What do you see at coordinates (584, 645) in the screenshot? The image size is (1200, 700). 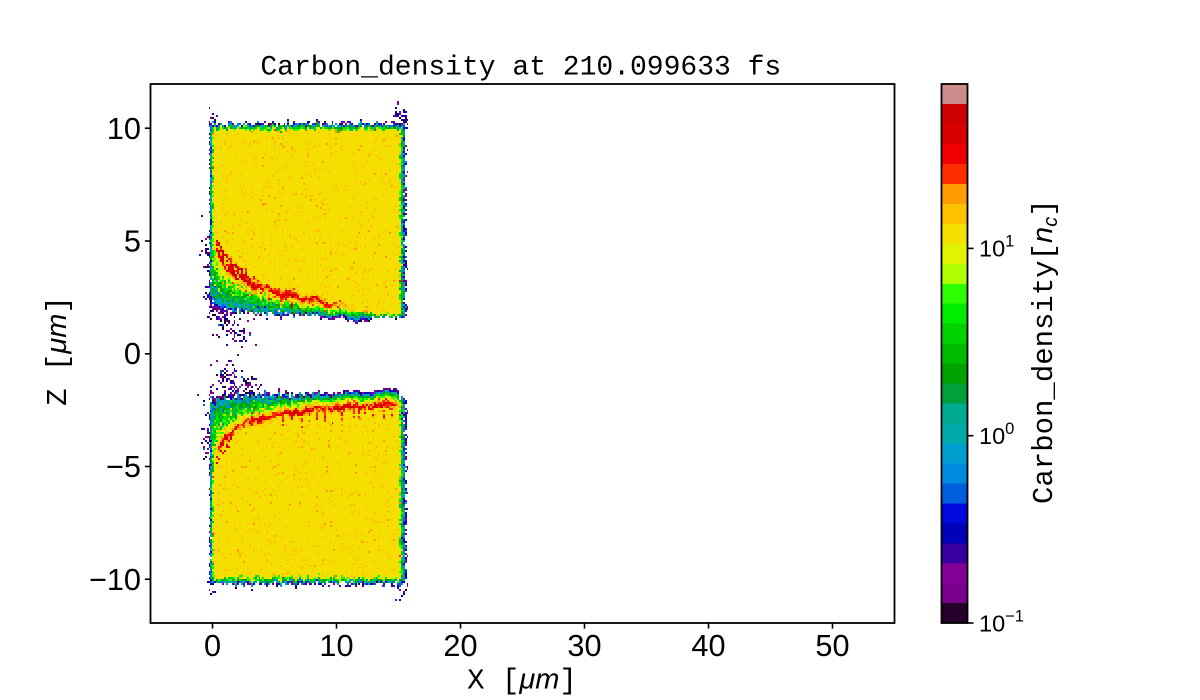 I see `svg-text: 30` at bounding box center [584, 645].